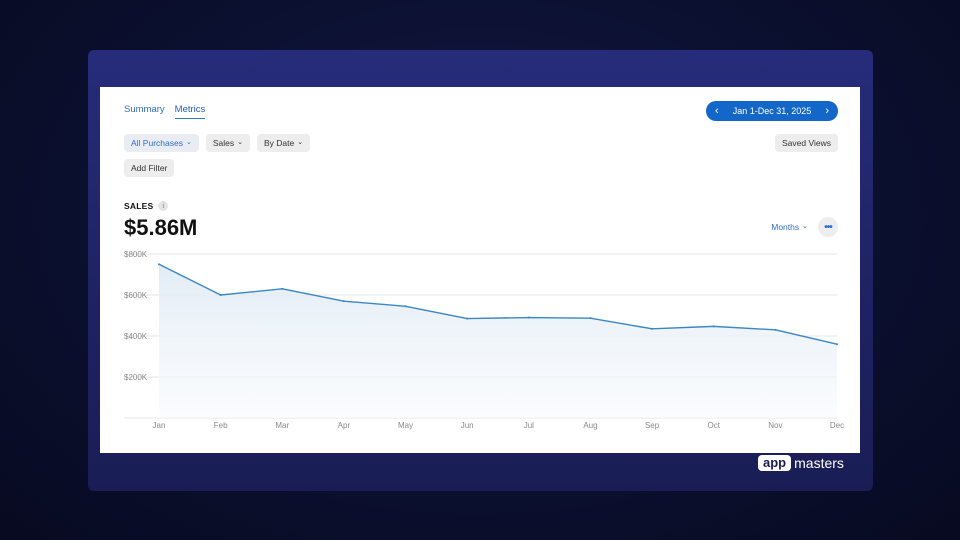 This screenshot has height=540, width=960. I want to click on y-tick-label: $600K, so click(136, 295).